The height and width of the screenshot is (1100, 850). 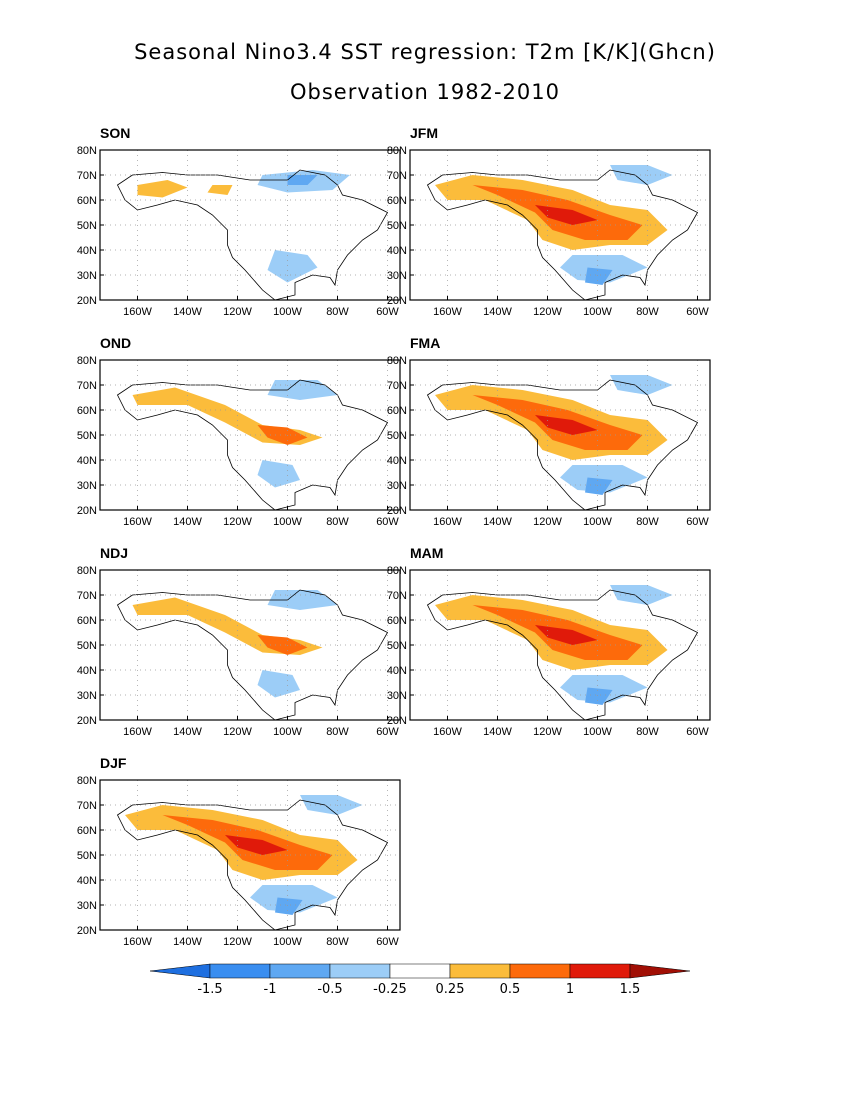 What do you see at coordinates (113, 763) in the screenshot?
I see `panel-label: DJF` at bounding box center [113, 763].